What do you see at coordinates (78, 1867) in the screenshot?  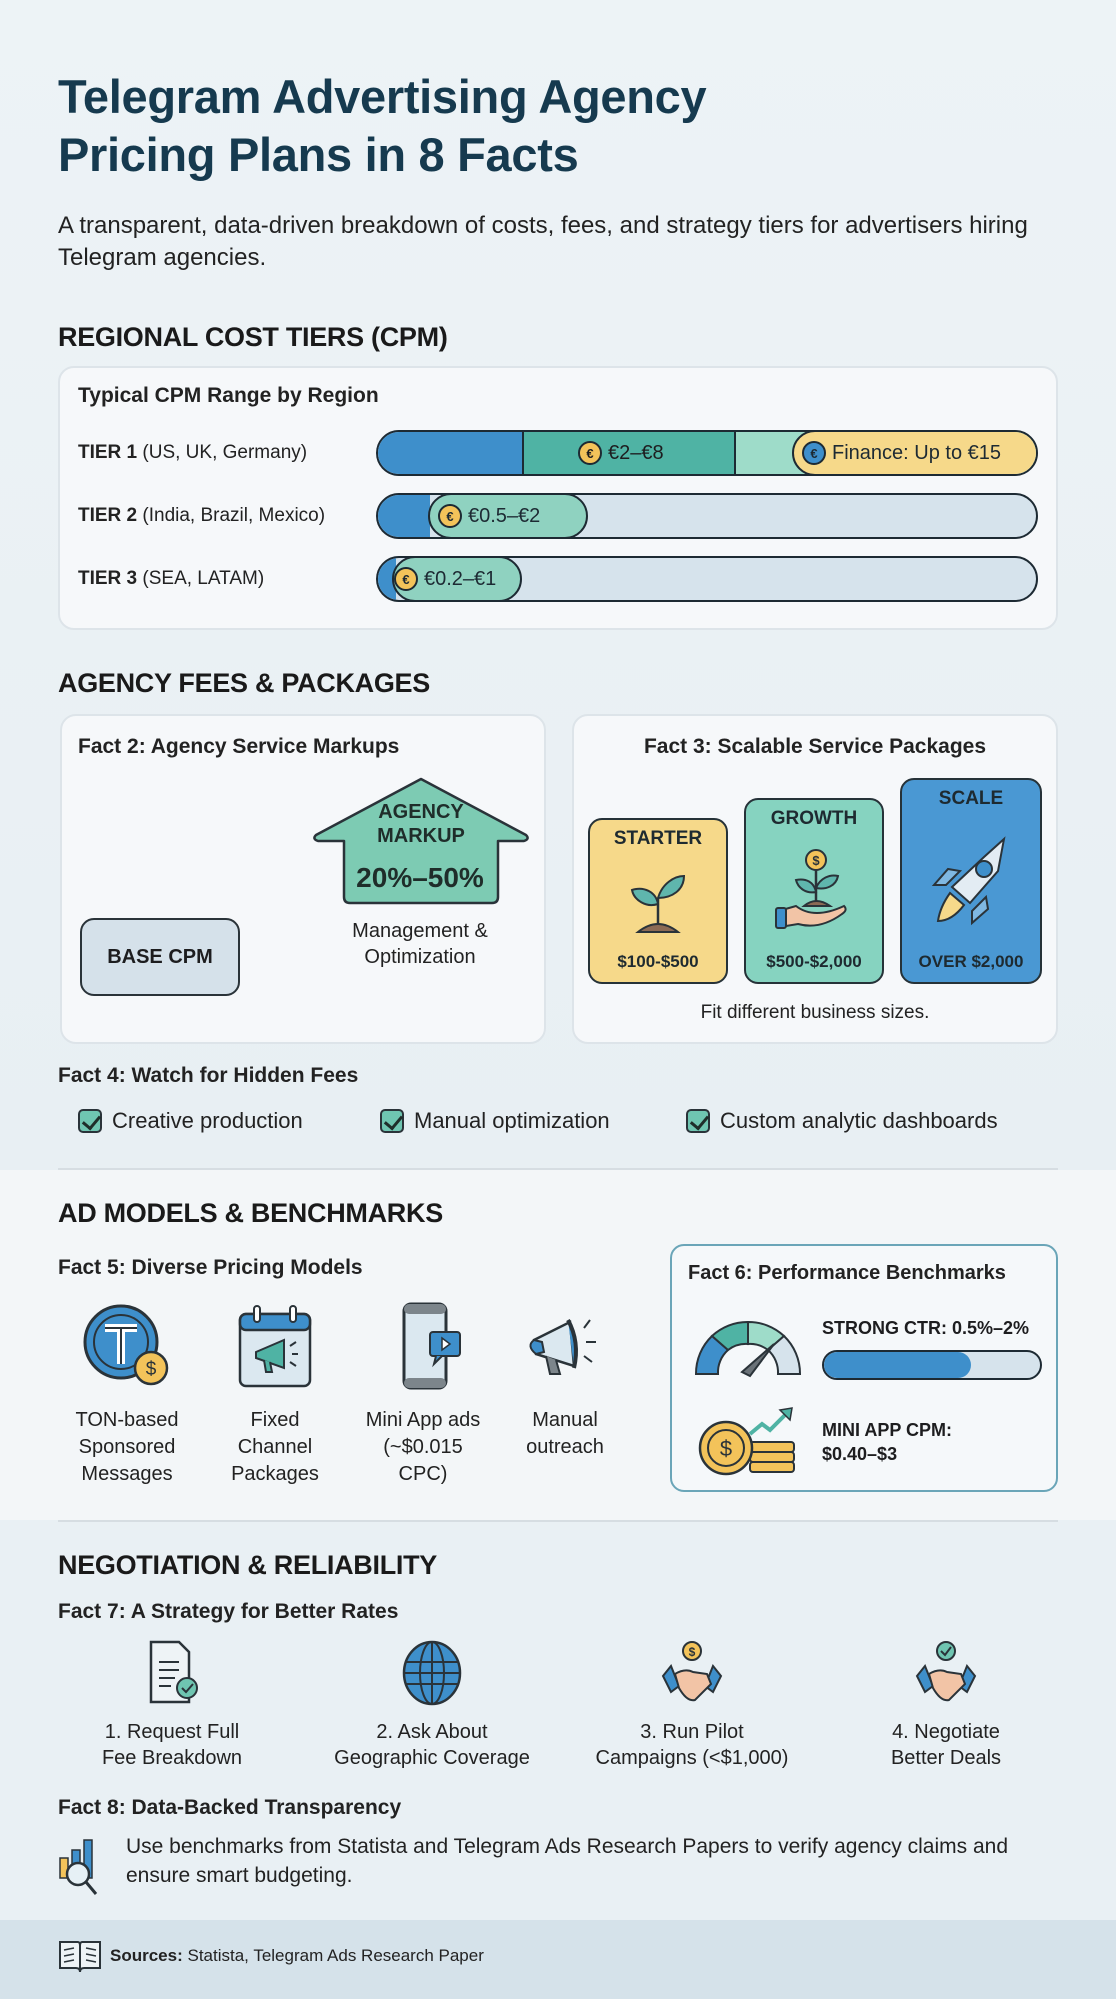 I see `chart-magnifier-icon` at bounding box center [78, 1867].